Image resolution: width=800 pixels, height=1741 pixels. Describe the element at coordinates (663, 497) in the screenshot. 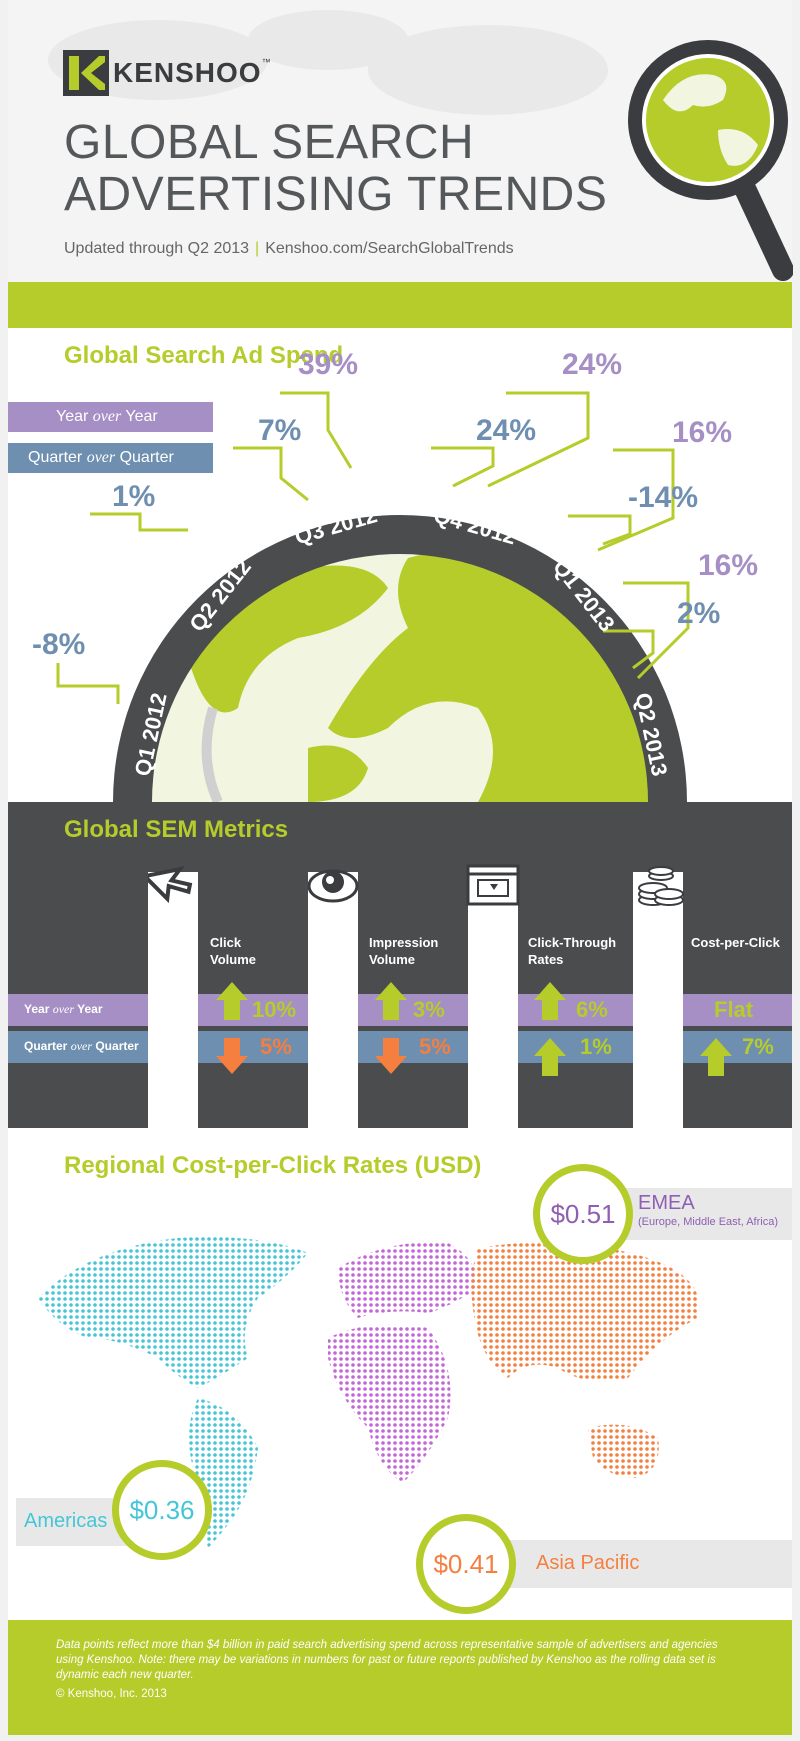

I see `q1-2013-qoq-value: -14%` at that location.